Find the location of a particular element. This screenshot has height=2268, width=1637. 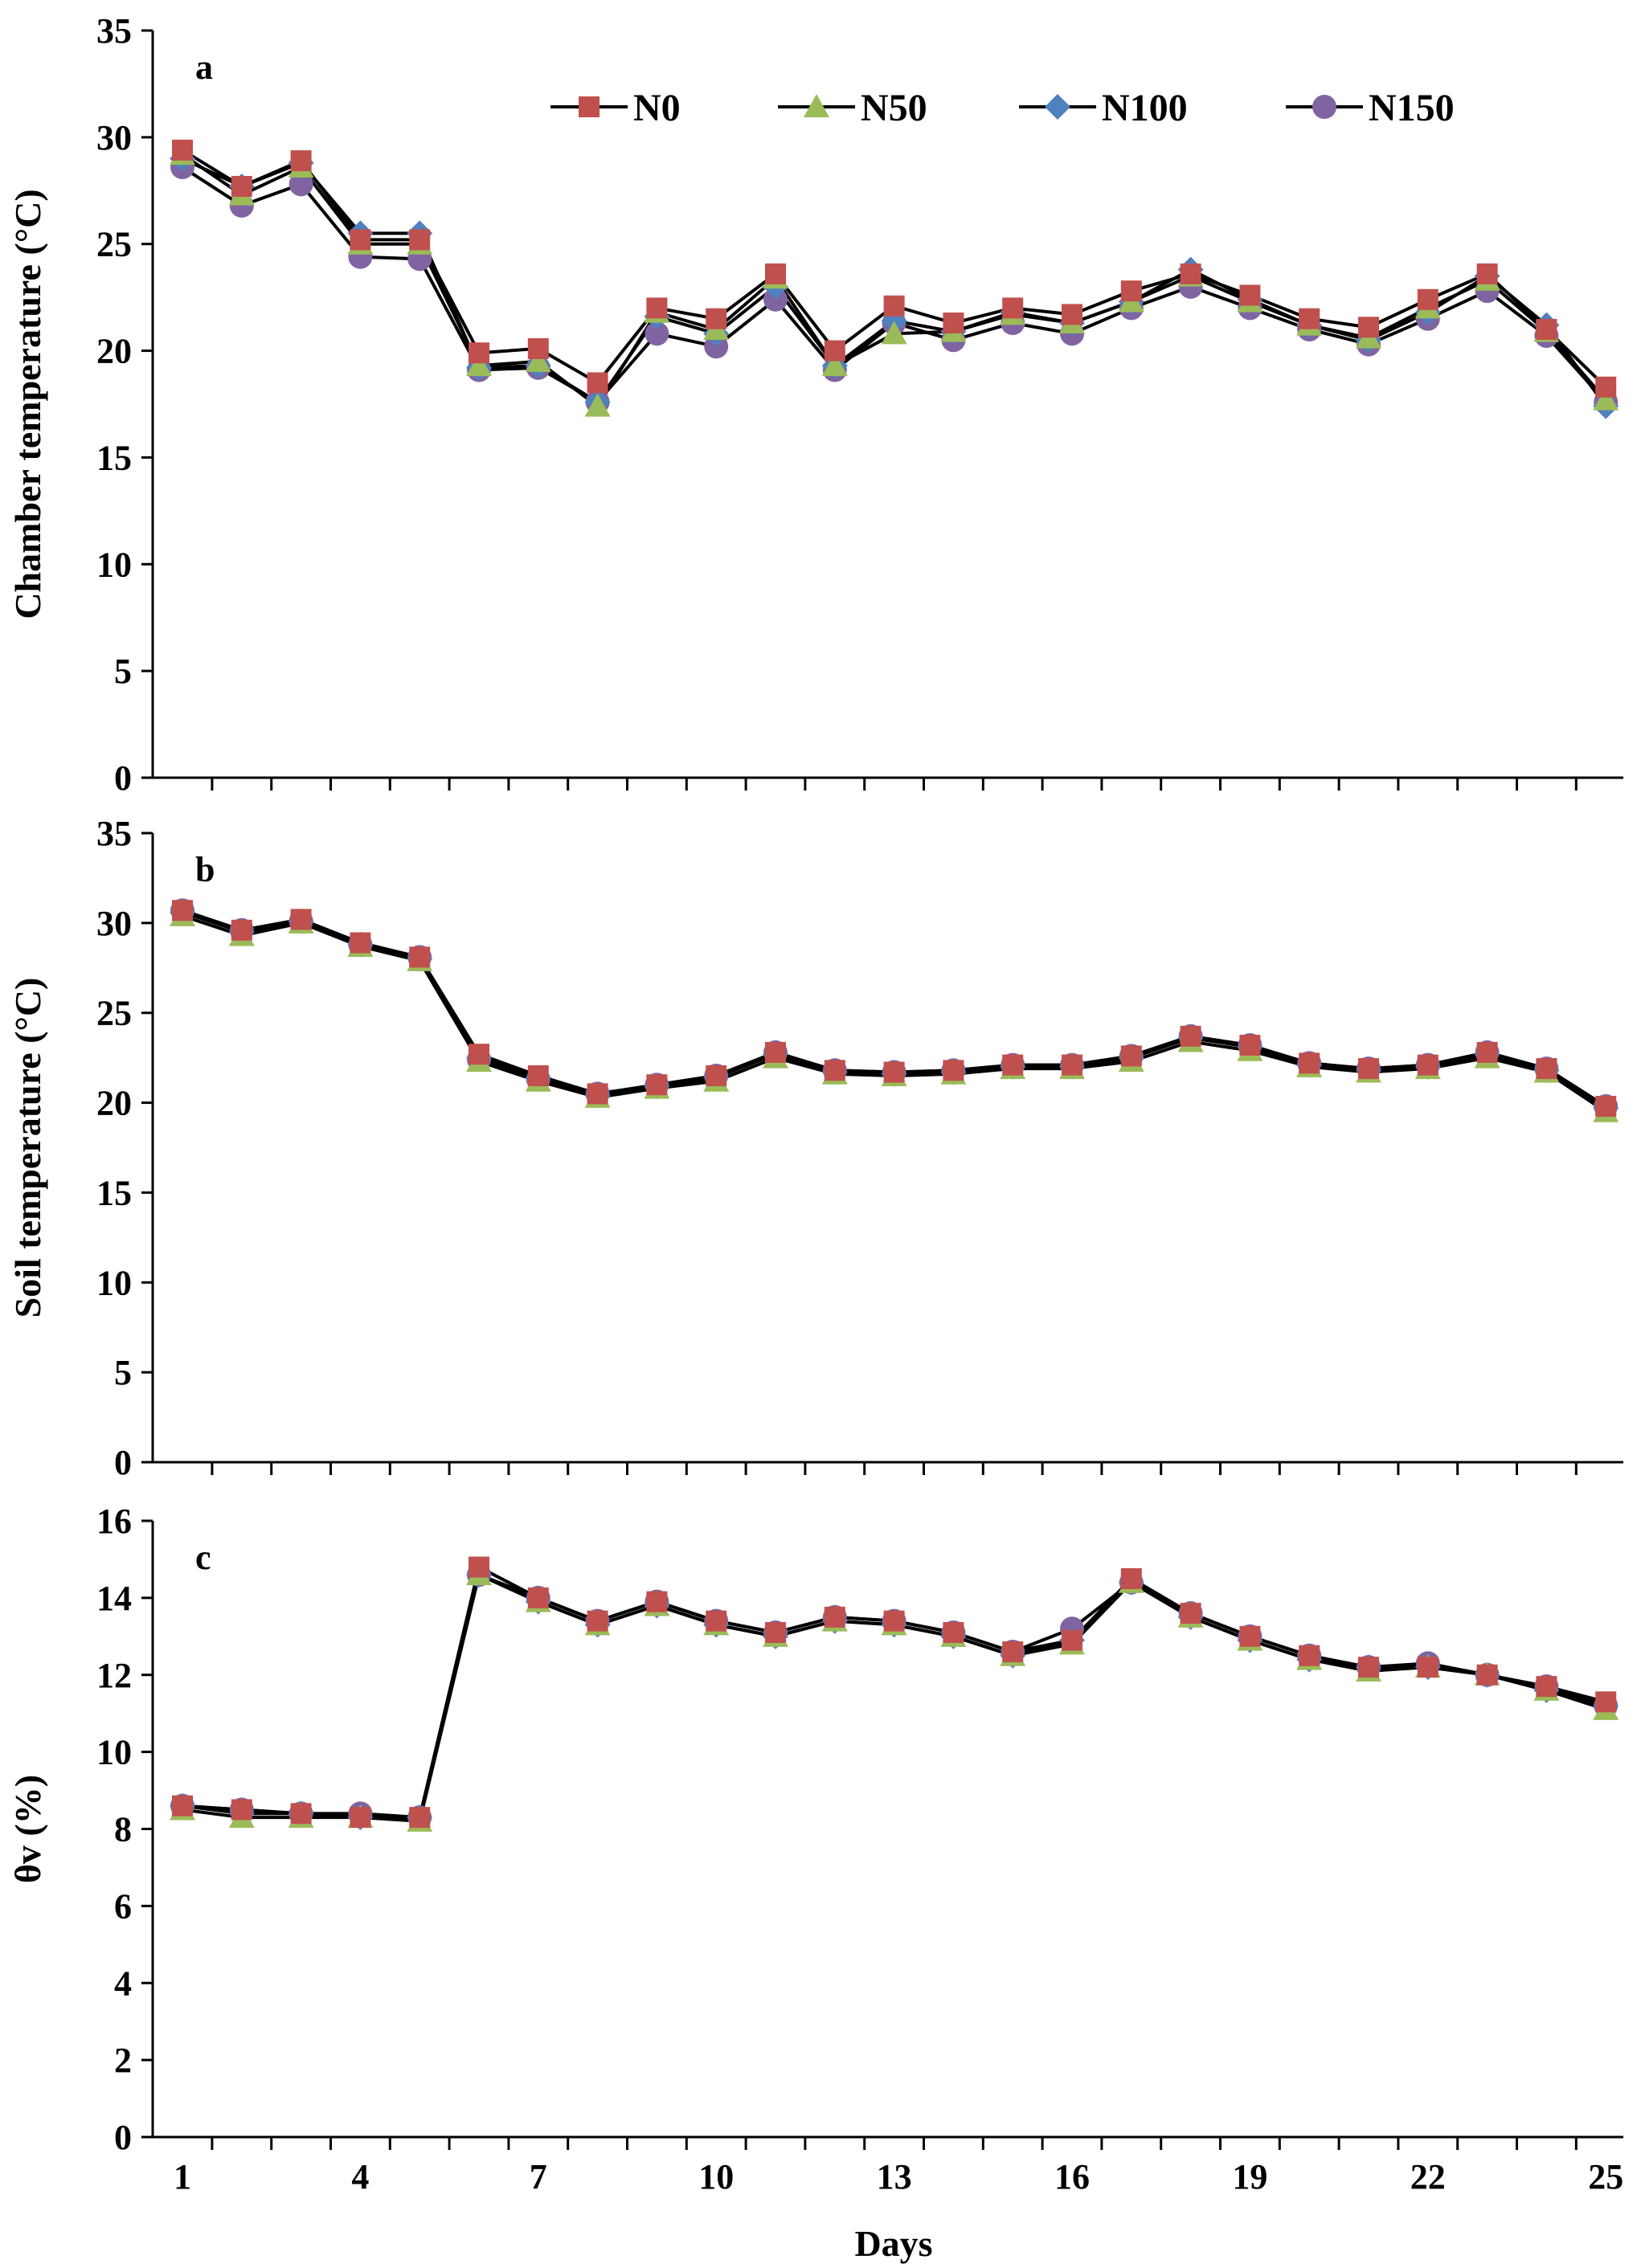

y-tick-label: 12 is located at coordinates (114, 1675).